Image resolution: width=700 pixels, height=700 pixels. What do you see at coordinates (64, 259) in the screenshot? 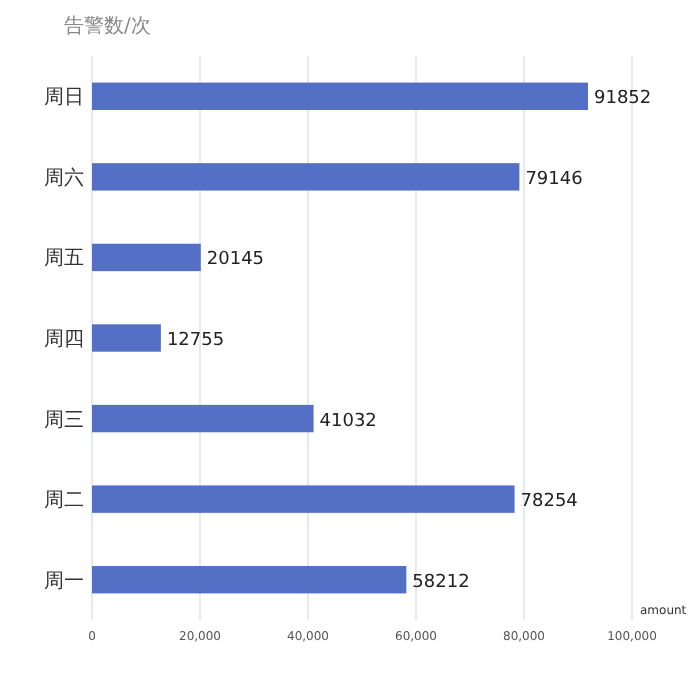
I see `y-tick-label: 周五` at bounding box center [64, 259].